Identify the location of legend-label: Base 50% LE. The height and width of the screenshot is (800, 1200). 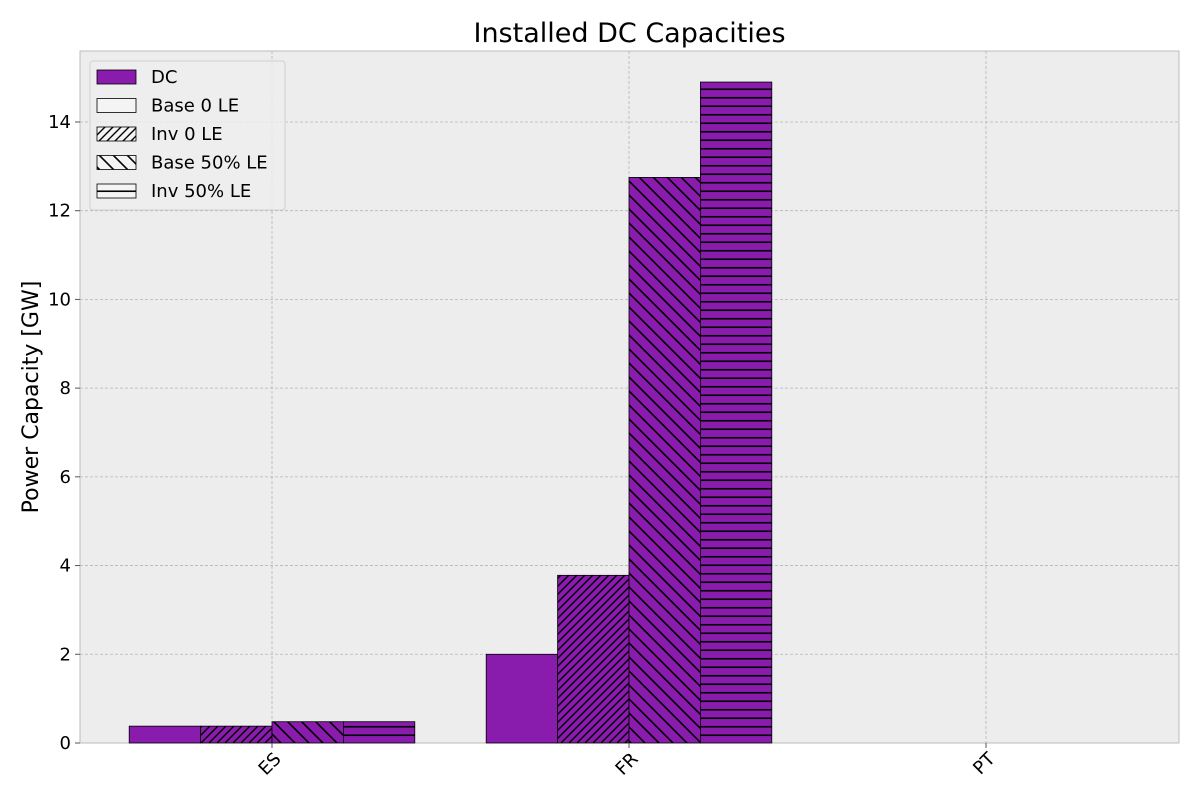
(209, 163).